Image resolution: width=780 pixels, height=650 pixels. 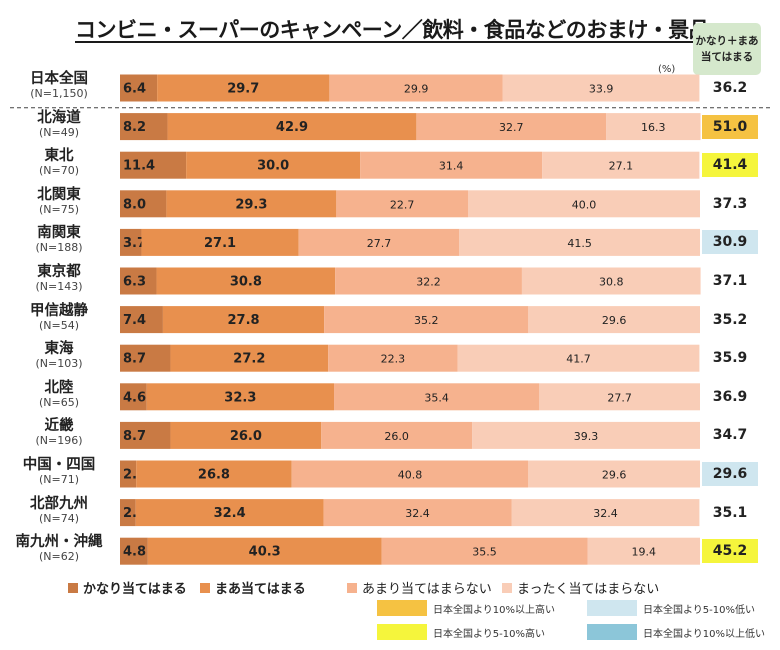 I want to click on data-label-amari: 27.7, so click(x=379, y=243).